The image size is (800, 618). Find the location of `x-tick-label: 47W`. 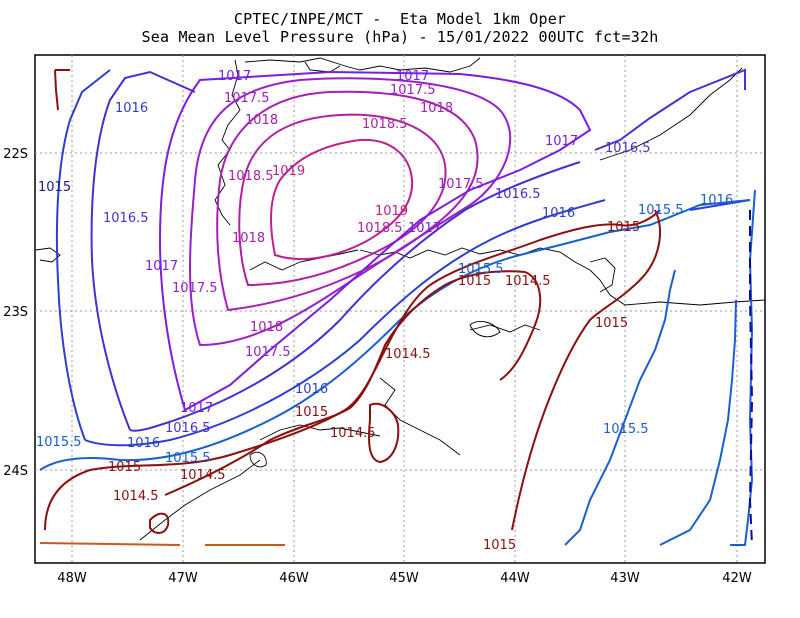

x-tick-label: 47W is located at coordinates (183, 578).